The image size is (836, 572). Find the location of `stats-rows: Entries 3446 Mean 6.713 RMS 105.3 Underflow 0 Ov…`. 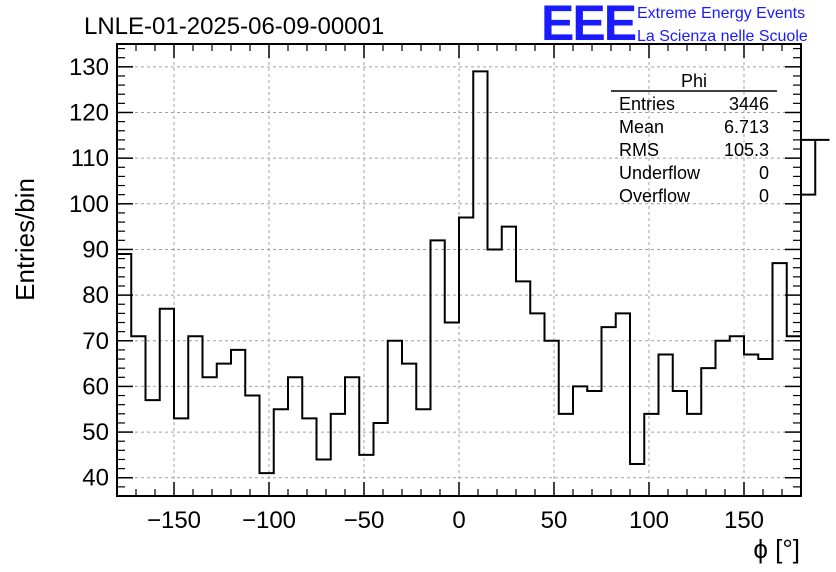

stats-rows: Entries 3446 Mean 6.713 RMS 105.3 Underflow 0 Ov… is located at coordinates (694, 150).